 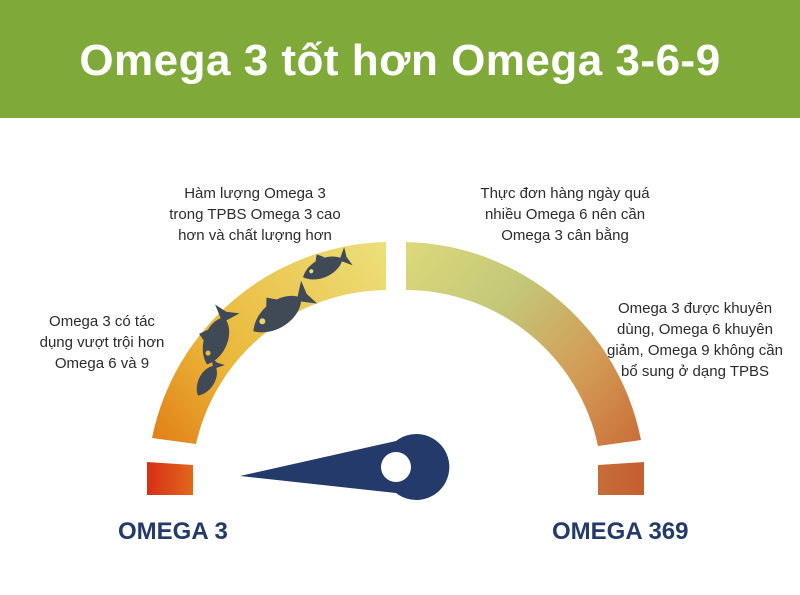 I want to click on gauge-end-left, so click(x=170, y=478).